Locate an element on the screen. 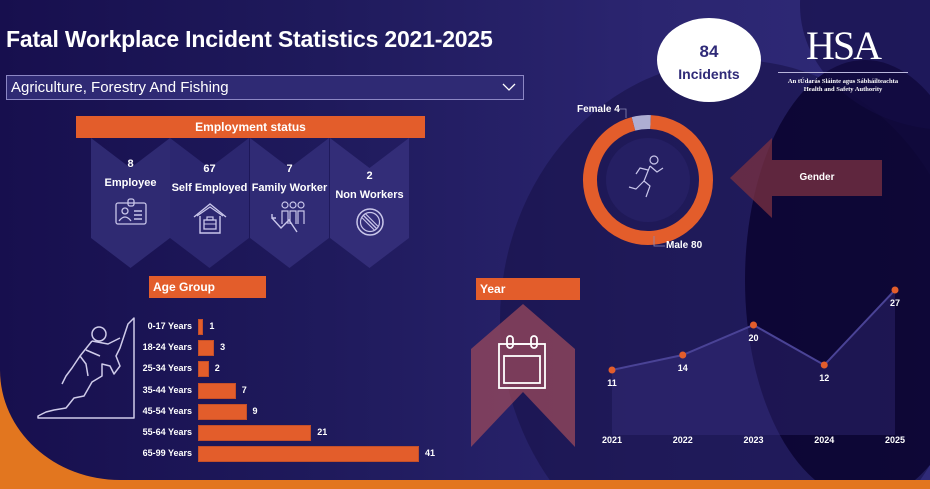 The image size is (930, 489). family-group-icon is located at coordinates (287, 217).